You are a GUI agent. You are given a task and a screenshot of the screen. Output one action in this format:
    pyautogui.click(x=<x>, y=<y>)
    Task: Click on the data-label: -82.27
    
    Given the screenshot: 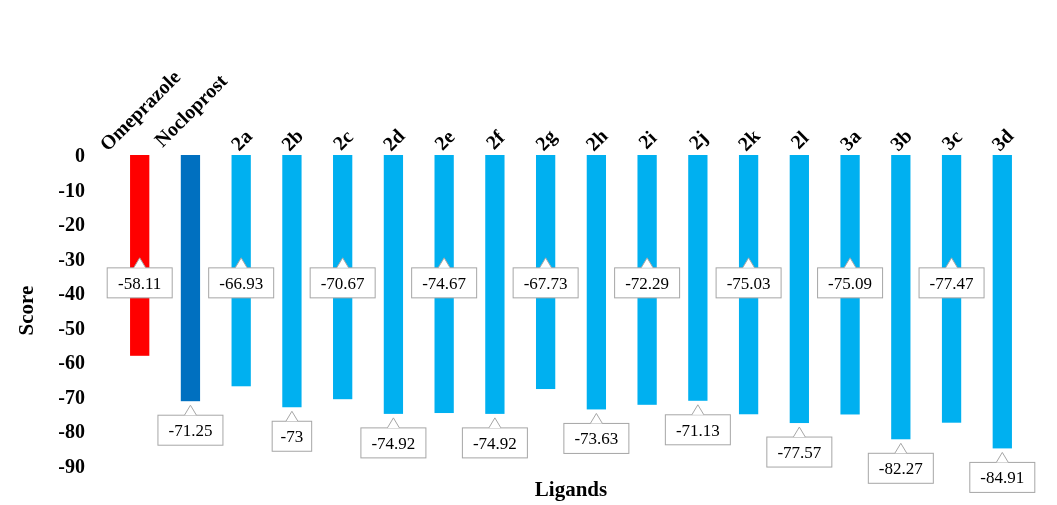 What is the action you would take?
    pyautogui.click(x=901, y=469)
    